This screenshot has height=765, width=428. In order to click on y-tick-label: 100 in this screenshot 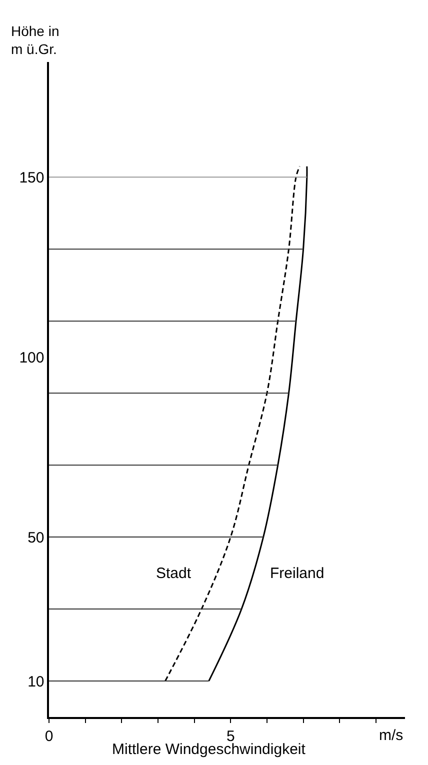, I will do `click(31, 357)`.